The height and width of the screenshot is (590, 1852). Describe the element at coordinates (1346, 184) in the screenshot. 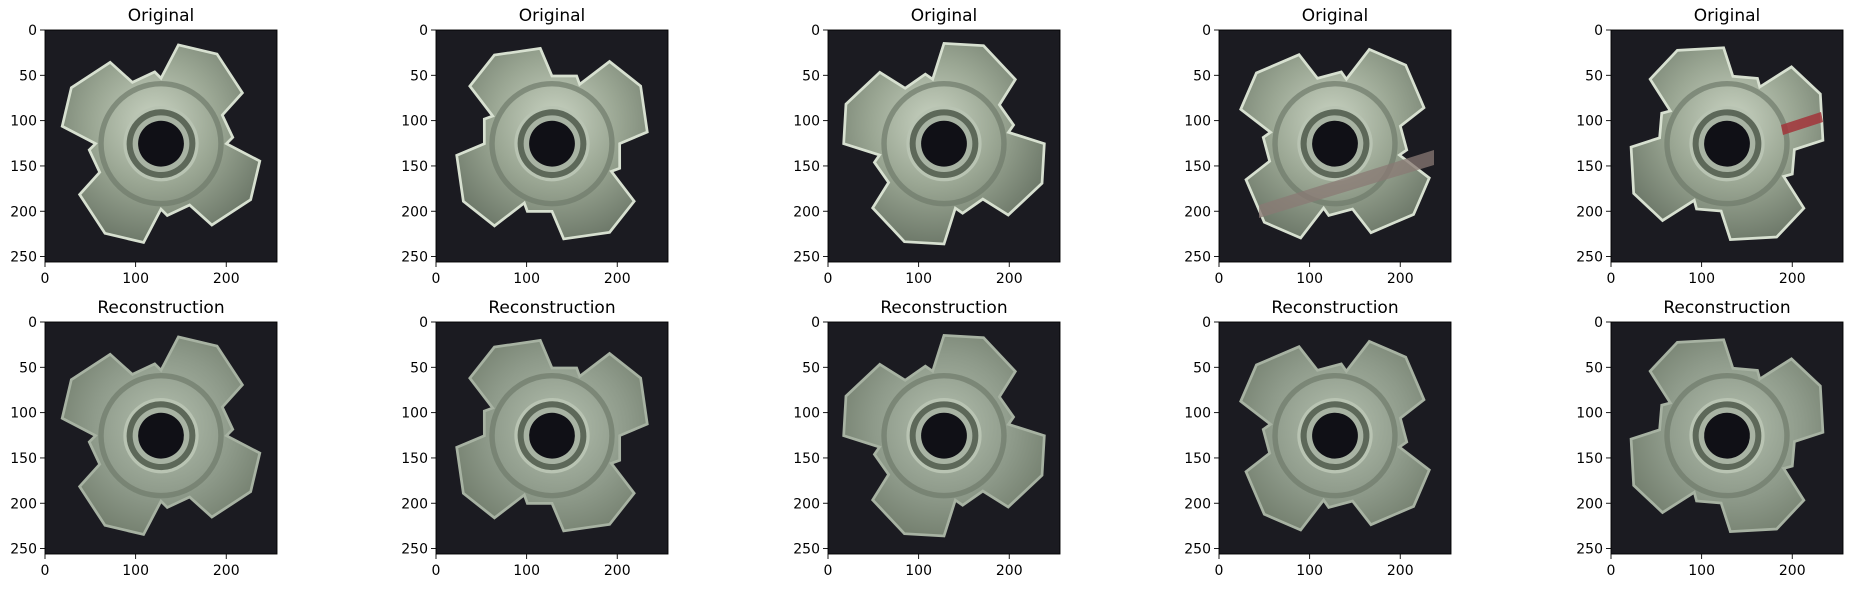

I see `scratch-defect` at that location.